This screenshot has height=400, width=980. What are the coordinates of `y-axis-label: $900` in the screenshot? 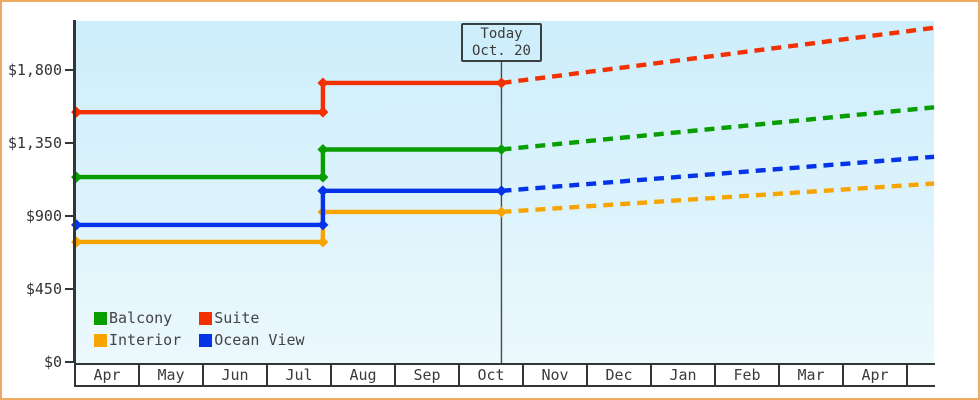 It's located at (43, 215).